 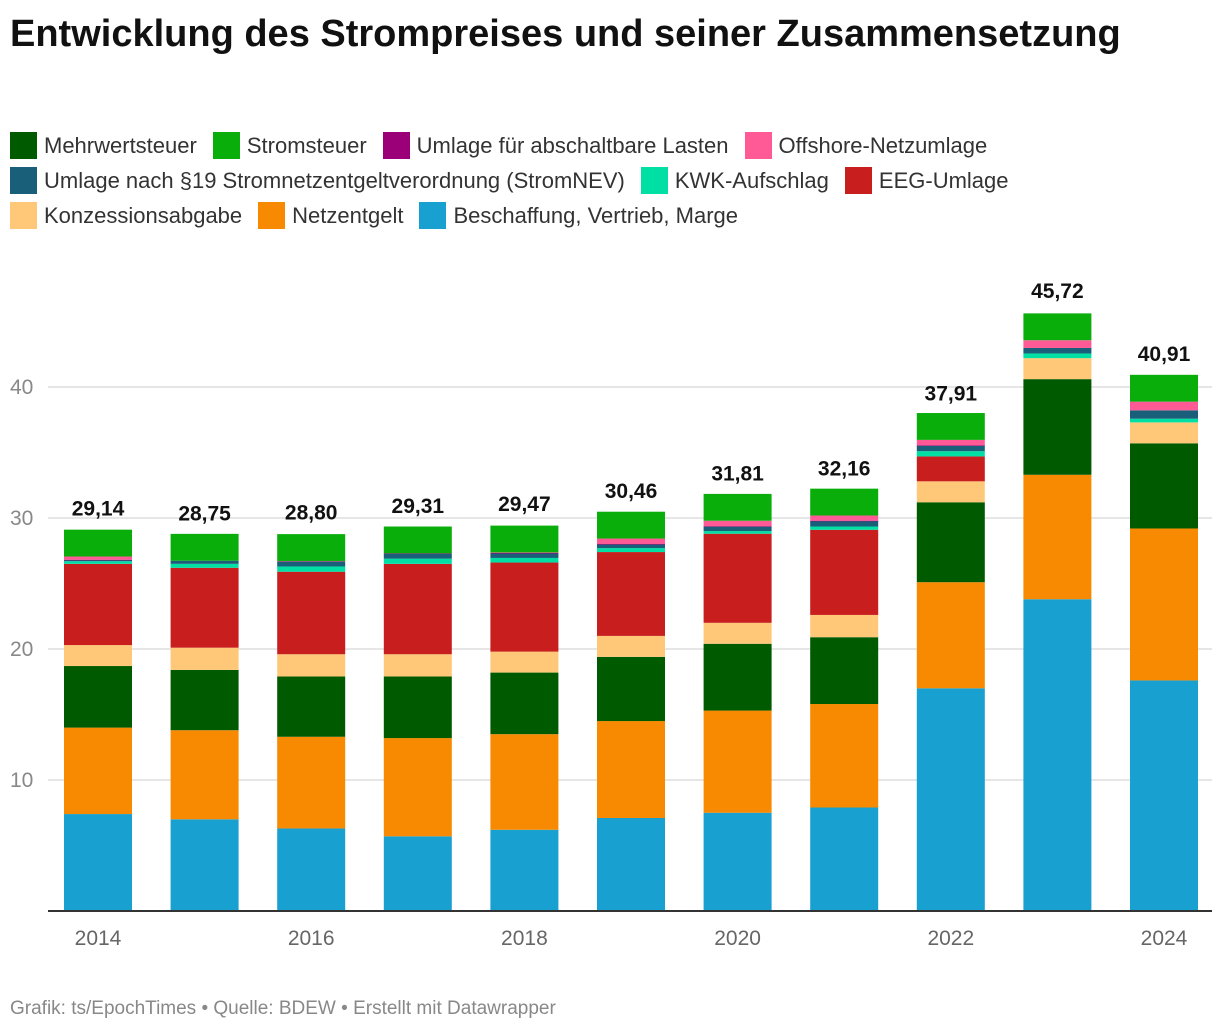 What do you see at coordinates (204, 513) in the screenshot?
I see `total-value-label: 28,75` at bounding box center [204, 513].